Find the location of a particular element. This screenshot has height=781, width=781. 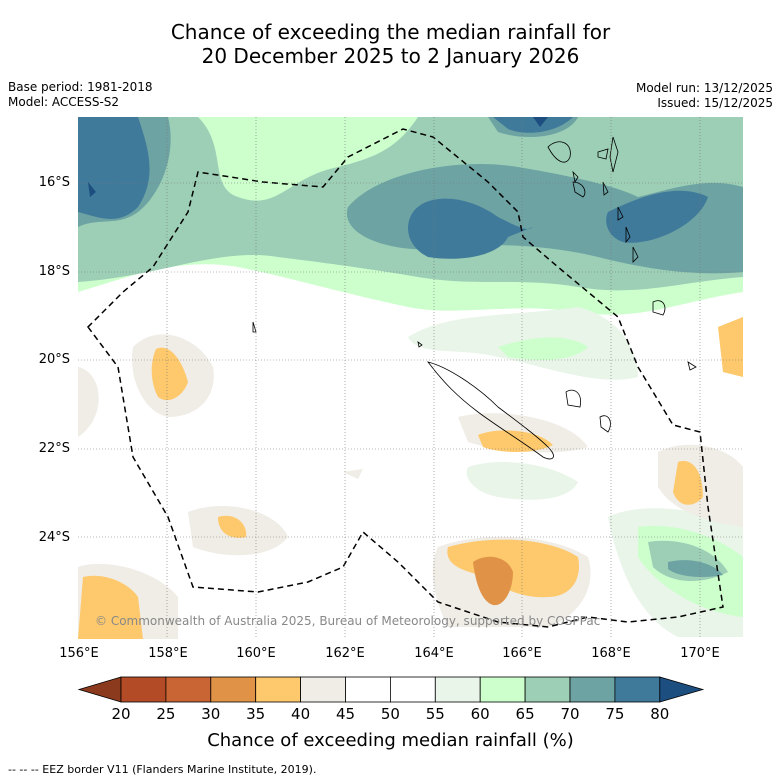

lon-label: 160°E is located at coordinates (256, 653).